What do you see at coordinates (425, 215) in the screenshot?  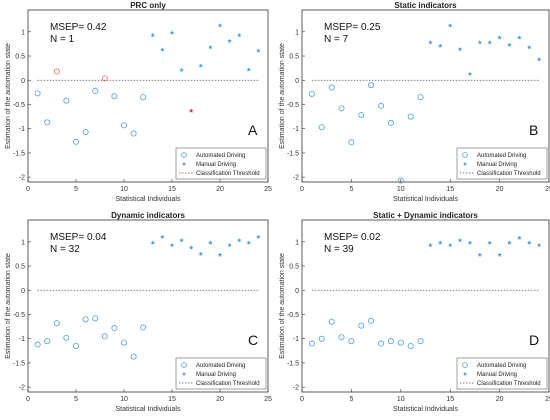 I see `chart-title: Static + Dynamic indicators` at bounding box center [425, 215].